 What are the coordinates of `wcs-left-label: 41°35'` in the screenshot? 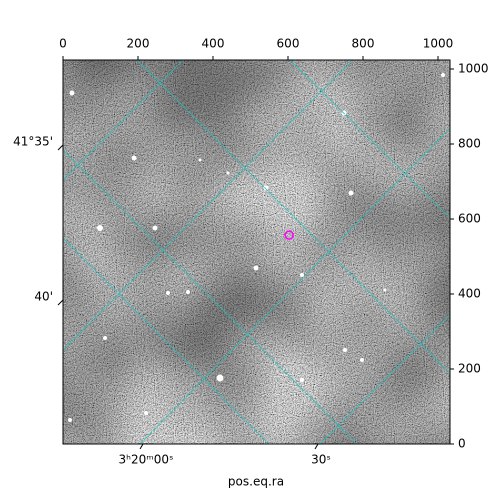 It's located at (33, 142).